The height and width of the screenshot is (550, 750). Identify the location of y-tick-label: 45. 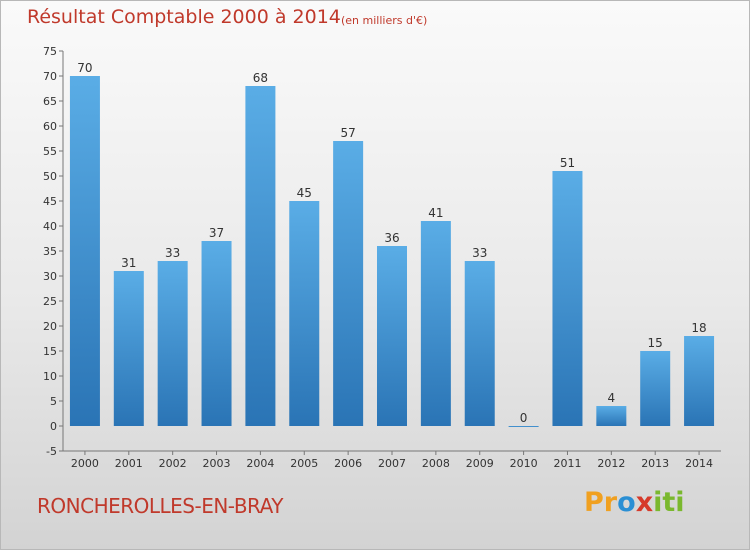
(50, 201).